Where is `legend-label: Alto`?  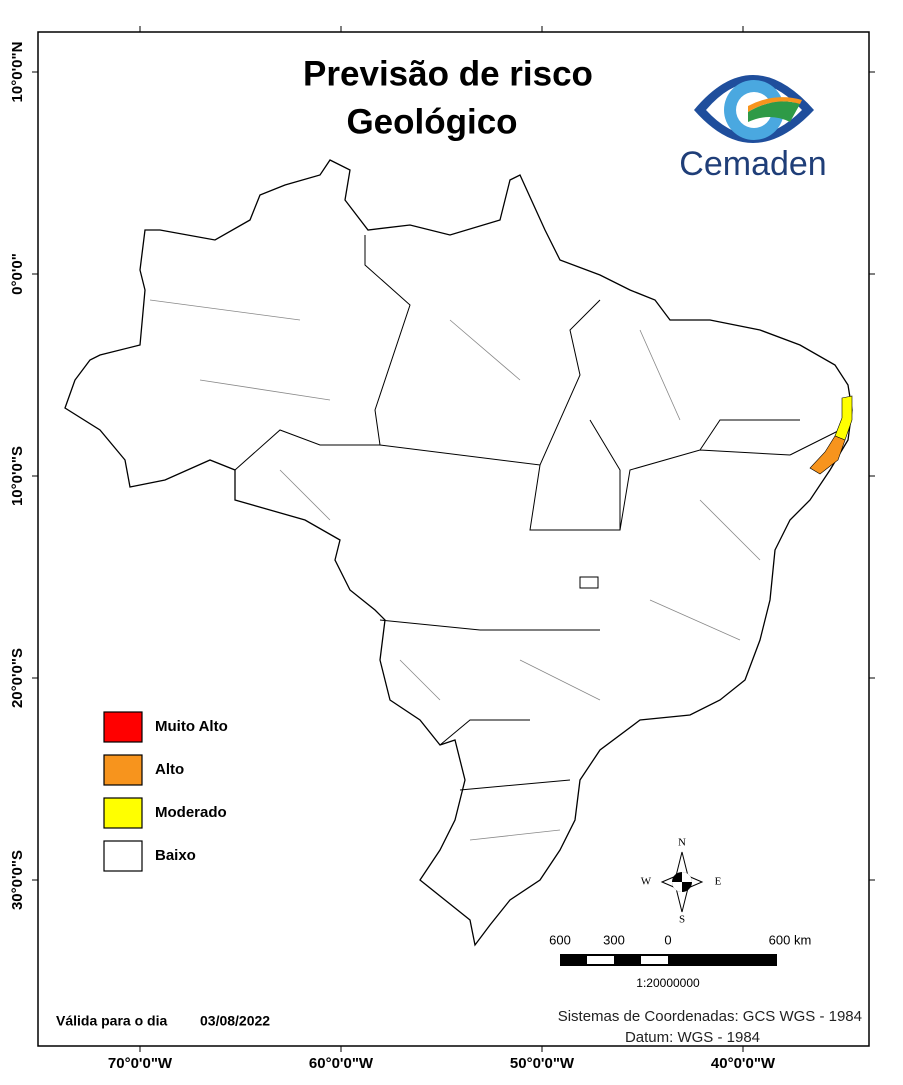 legend-label: Alto is located at coordinates (169, 769).